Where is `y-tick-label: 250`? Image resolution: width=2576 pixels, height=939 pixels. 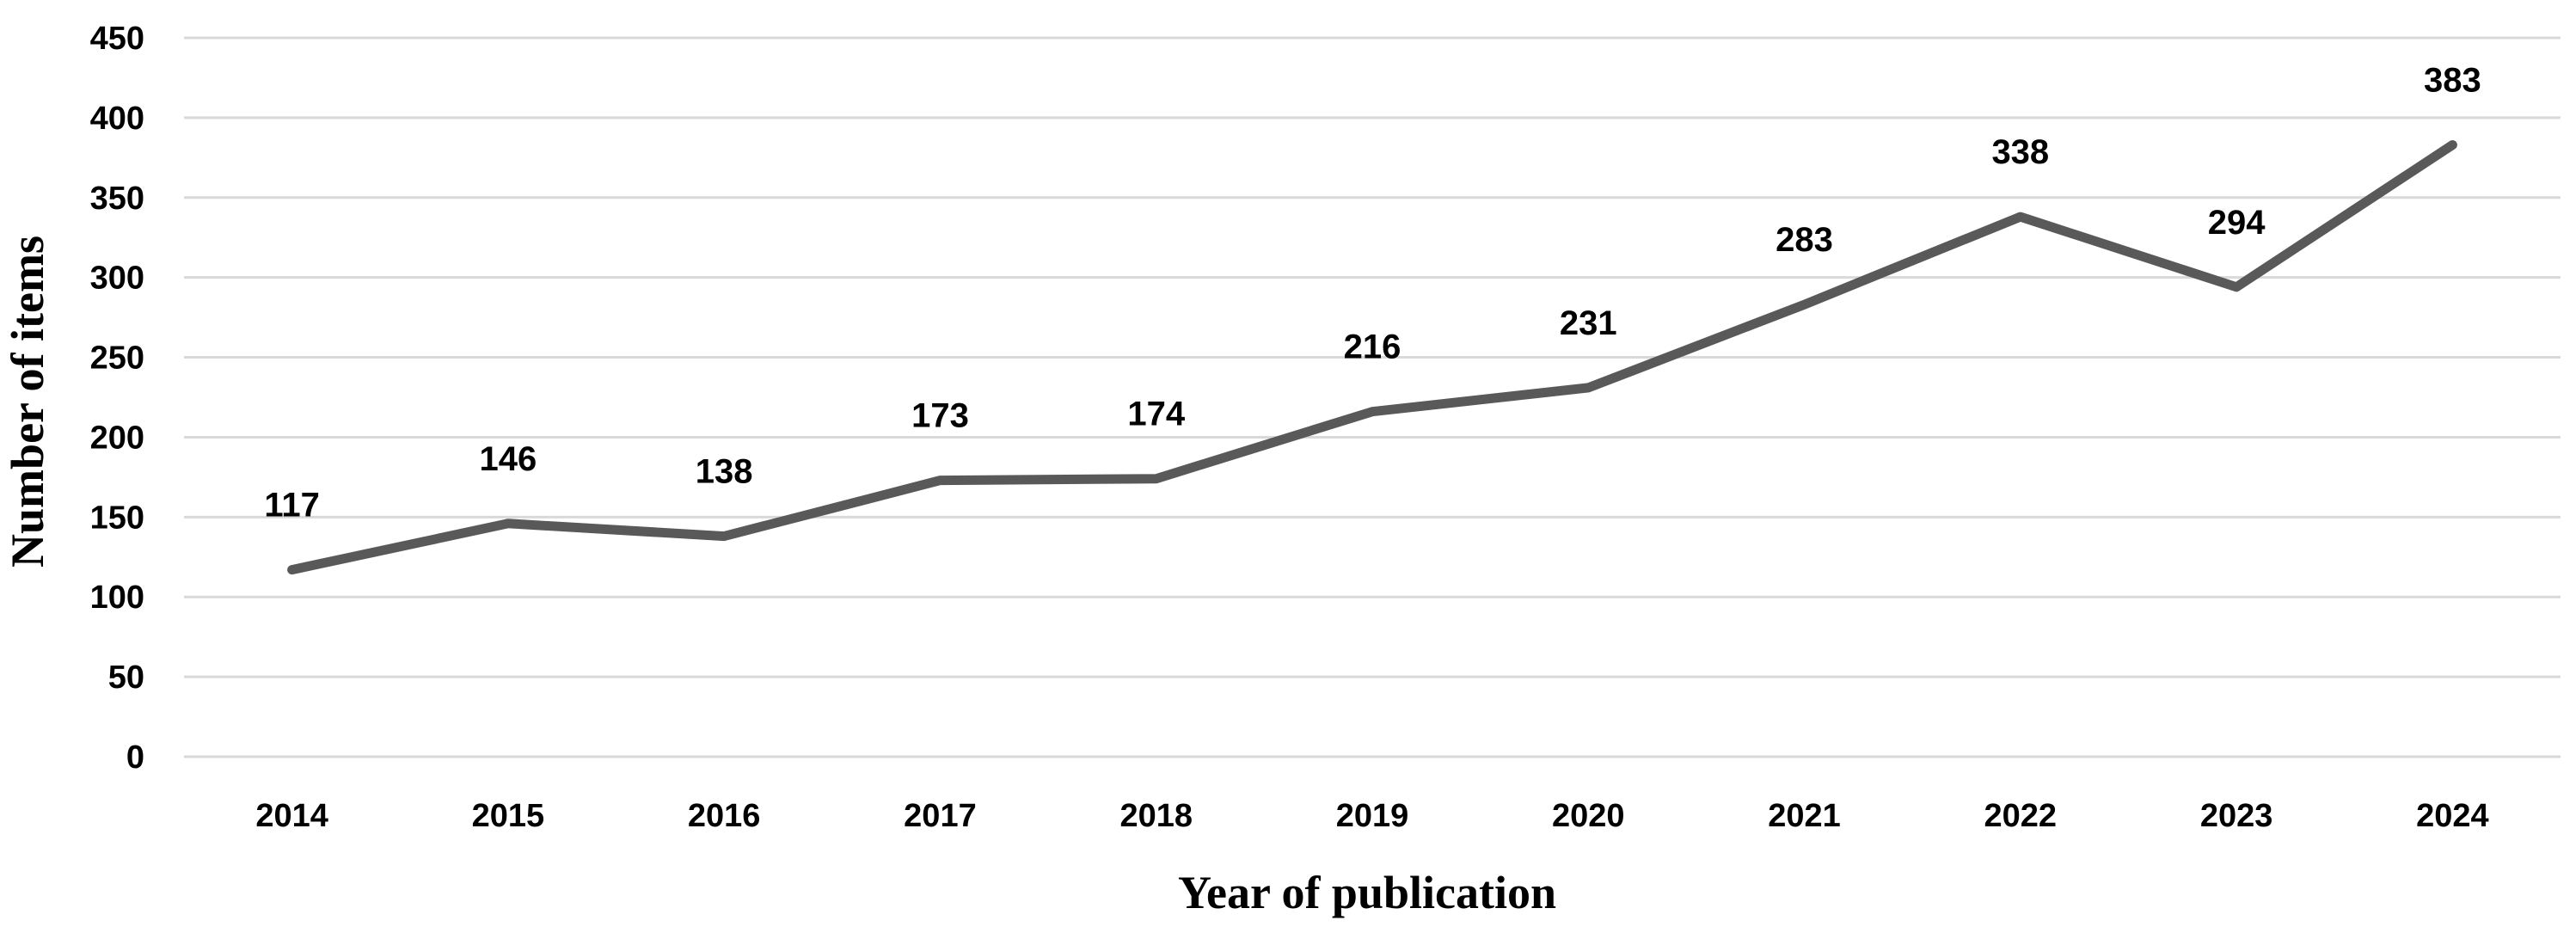 y-tick-label: 250 is located at coordinates (117, 359).